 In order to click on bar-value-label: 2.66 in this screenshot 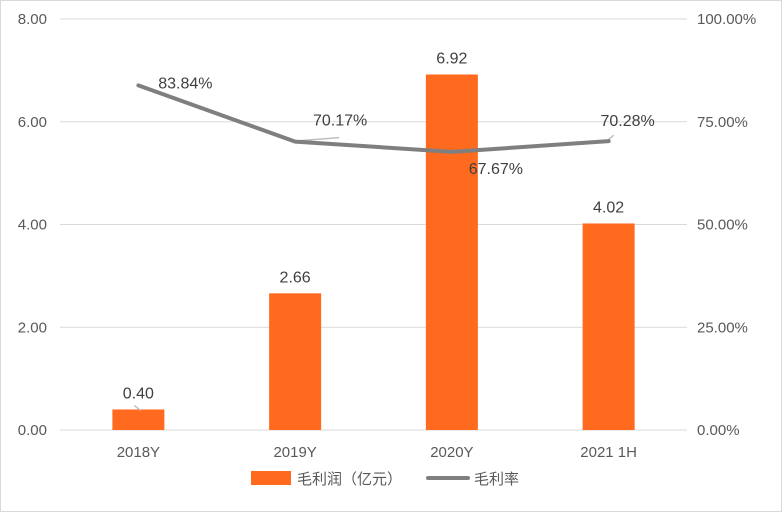, I will do `click(295, 277)`.